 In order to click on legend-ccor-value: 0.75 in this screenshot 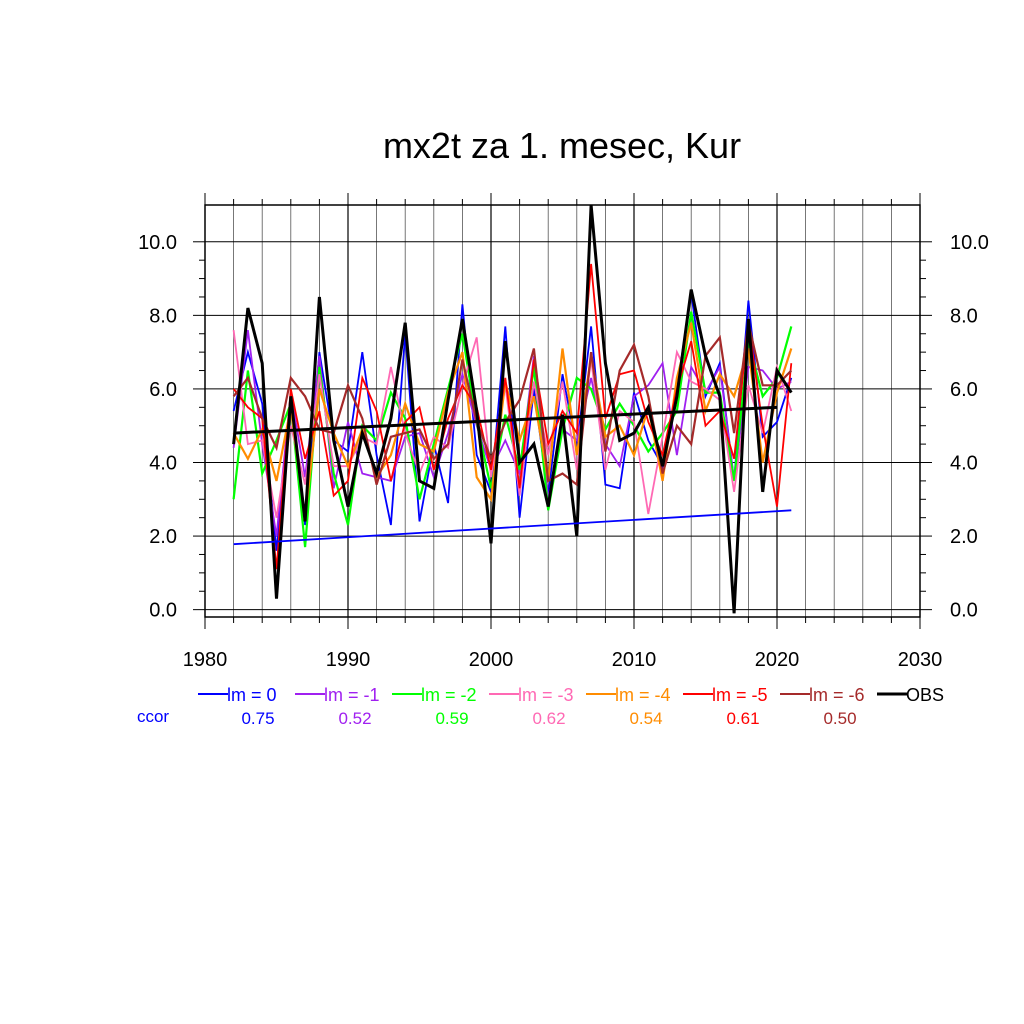, I will do `click(257, 718)`.